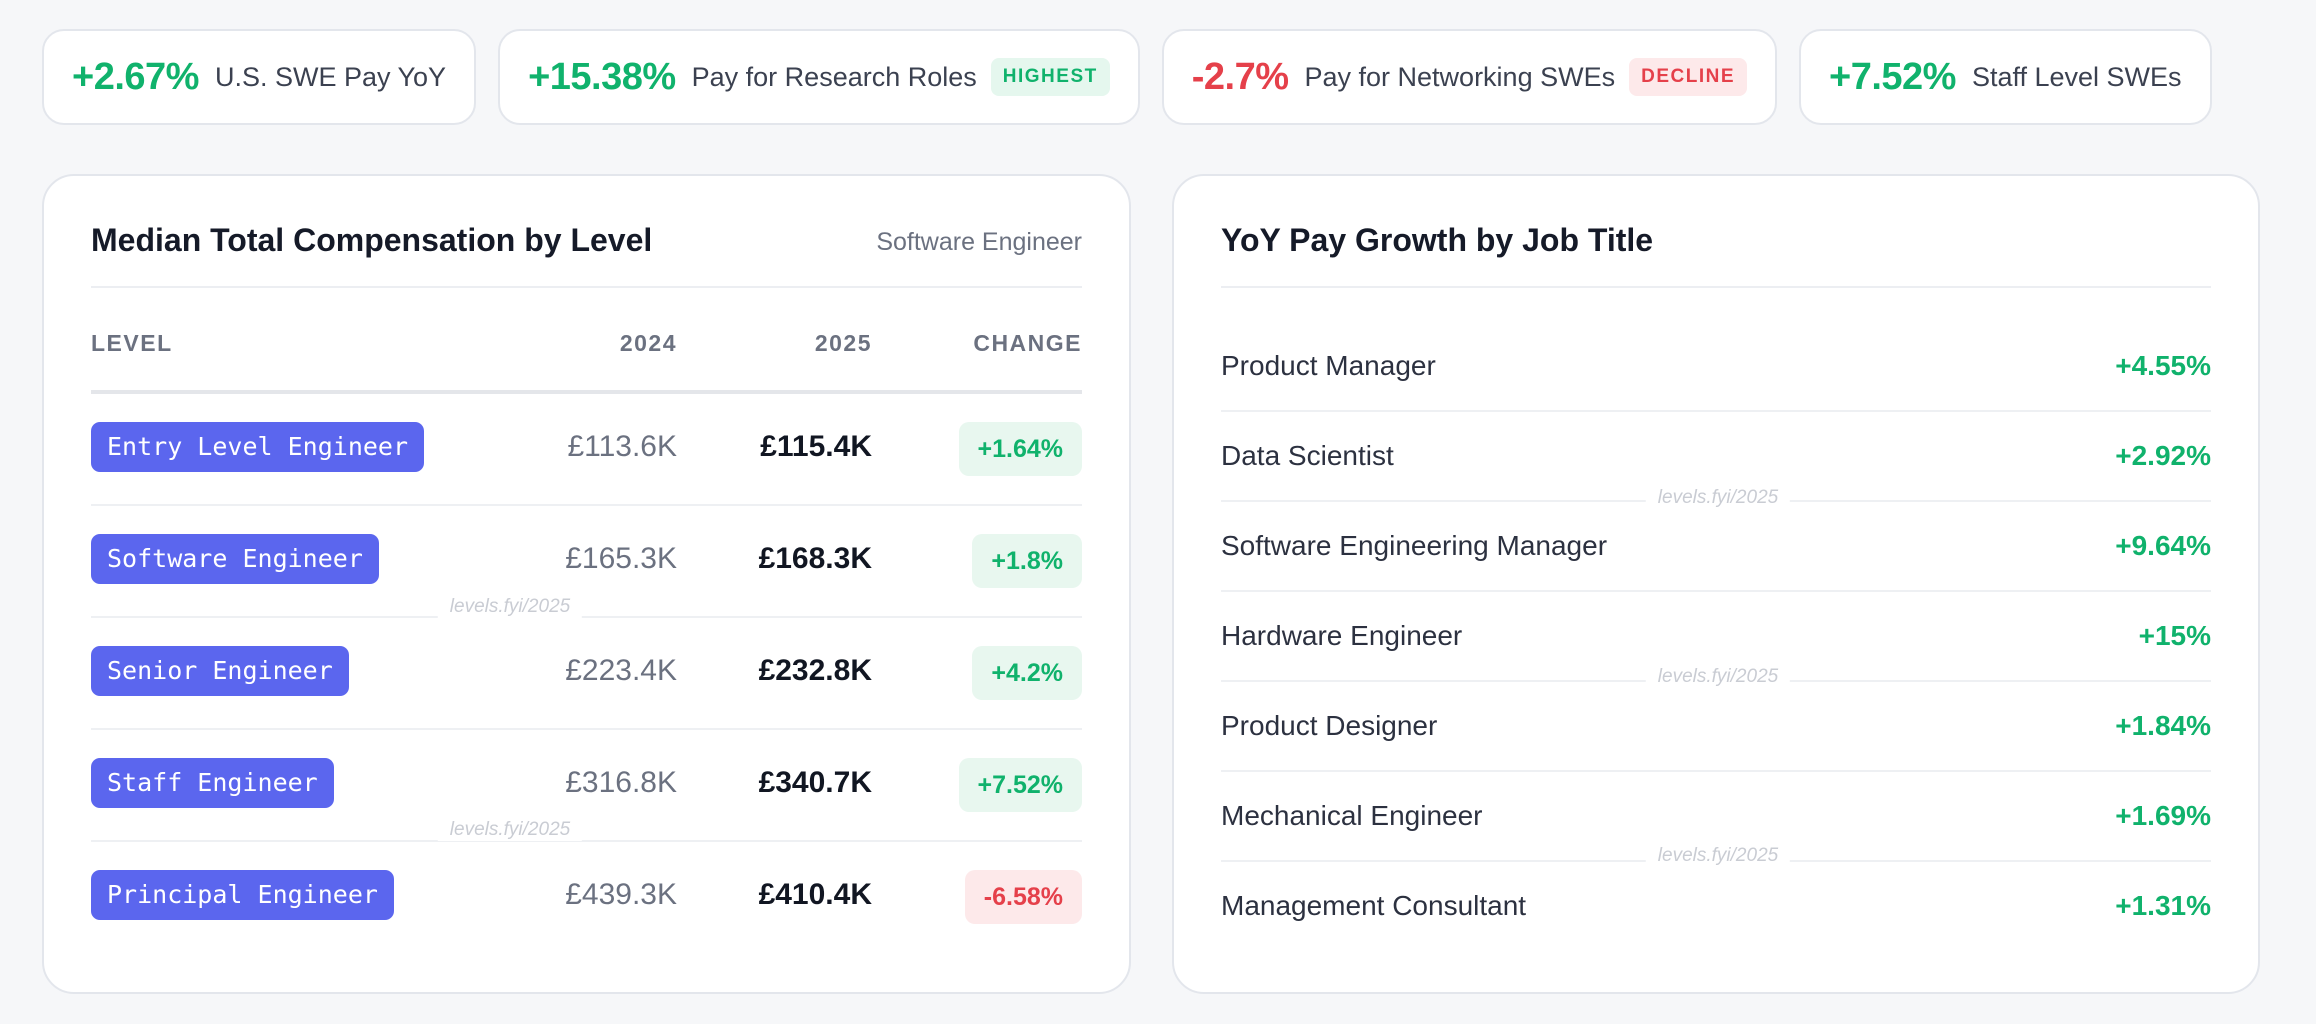  Describe the element at coordinates (1020, 785) in the screenshot. I see `change-badge: +7.52%` at that location.